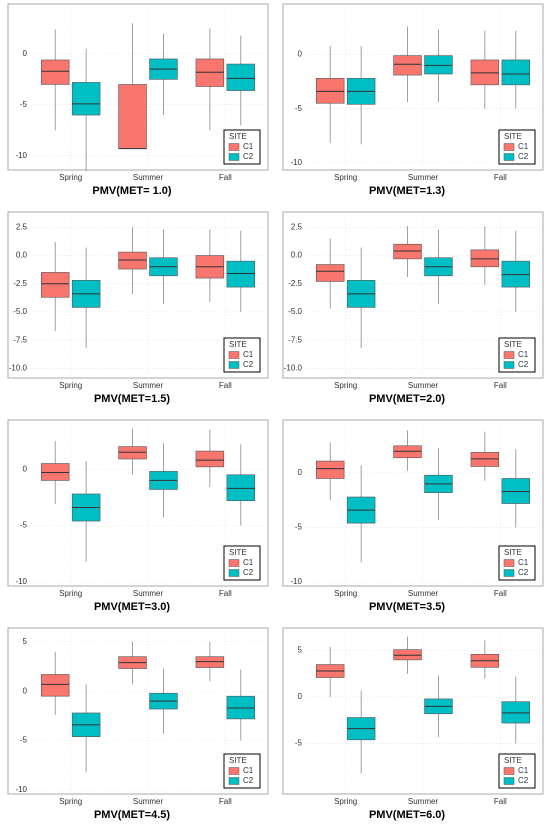  What do you see at coordinates (407, 191) in the screenshot?
I see `chart-title: PMV(MET=1.3)` at bounding box center [407, 191].